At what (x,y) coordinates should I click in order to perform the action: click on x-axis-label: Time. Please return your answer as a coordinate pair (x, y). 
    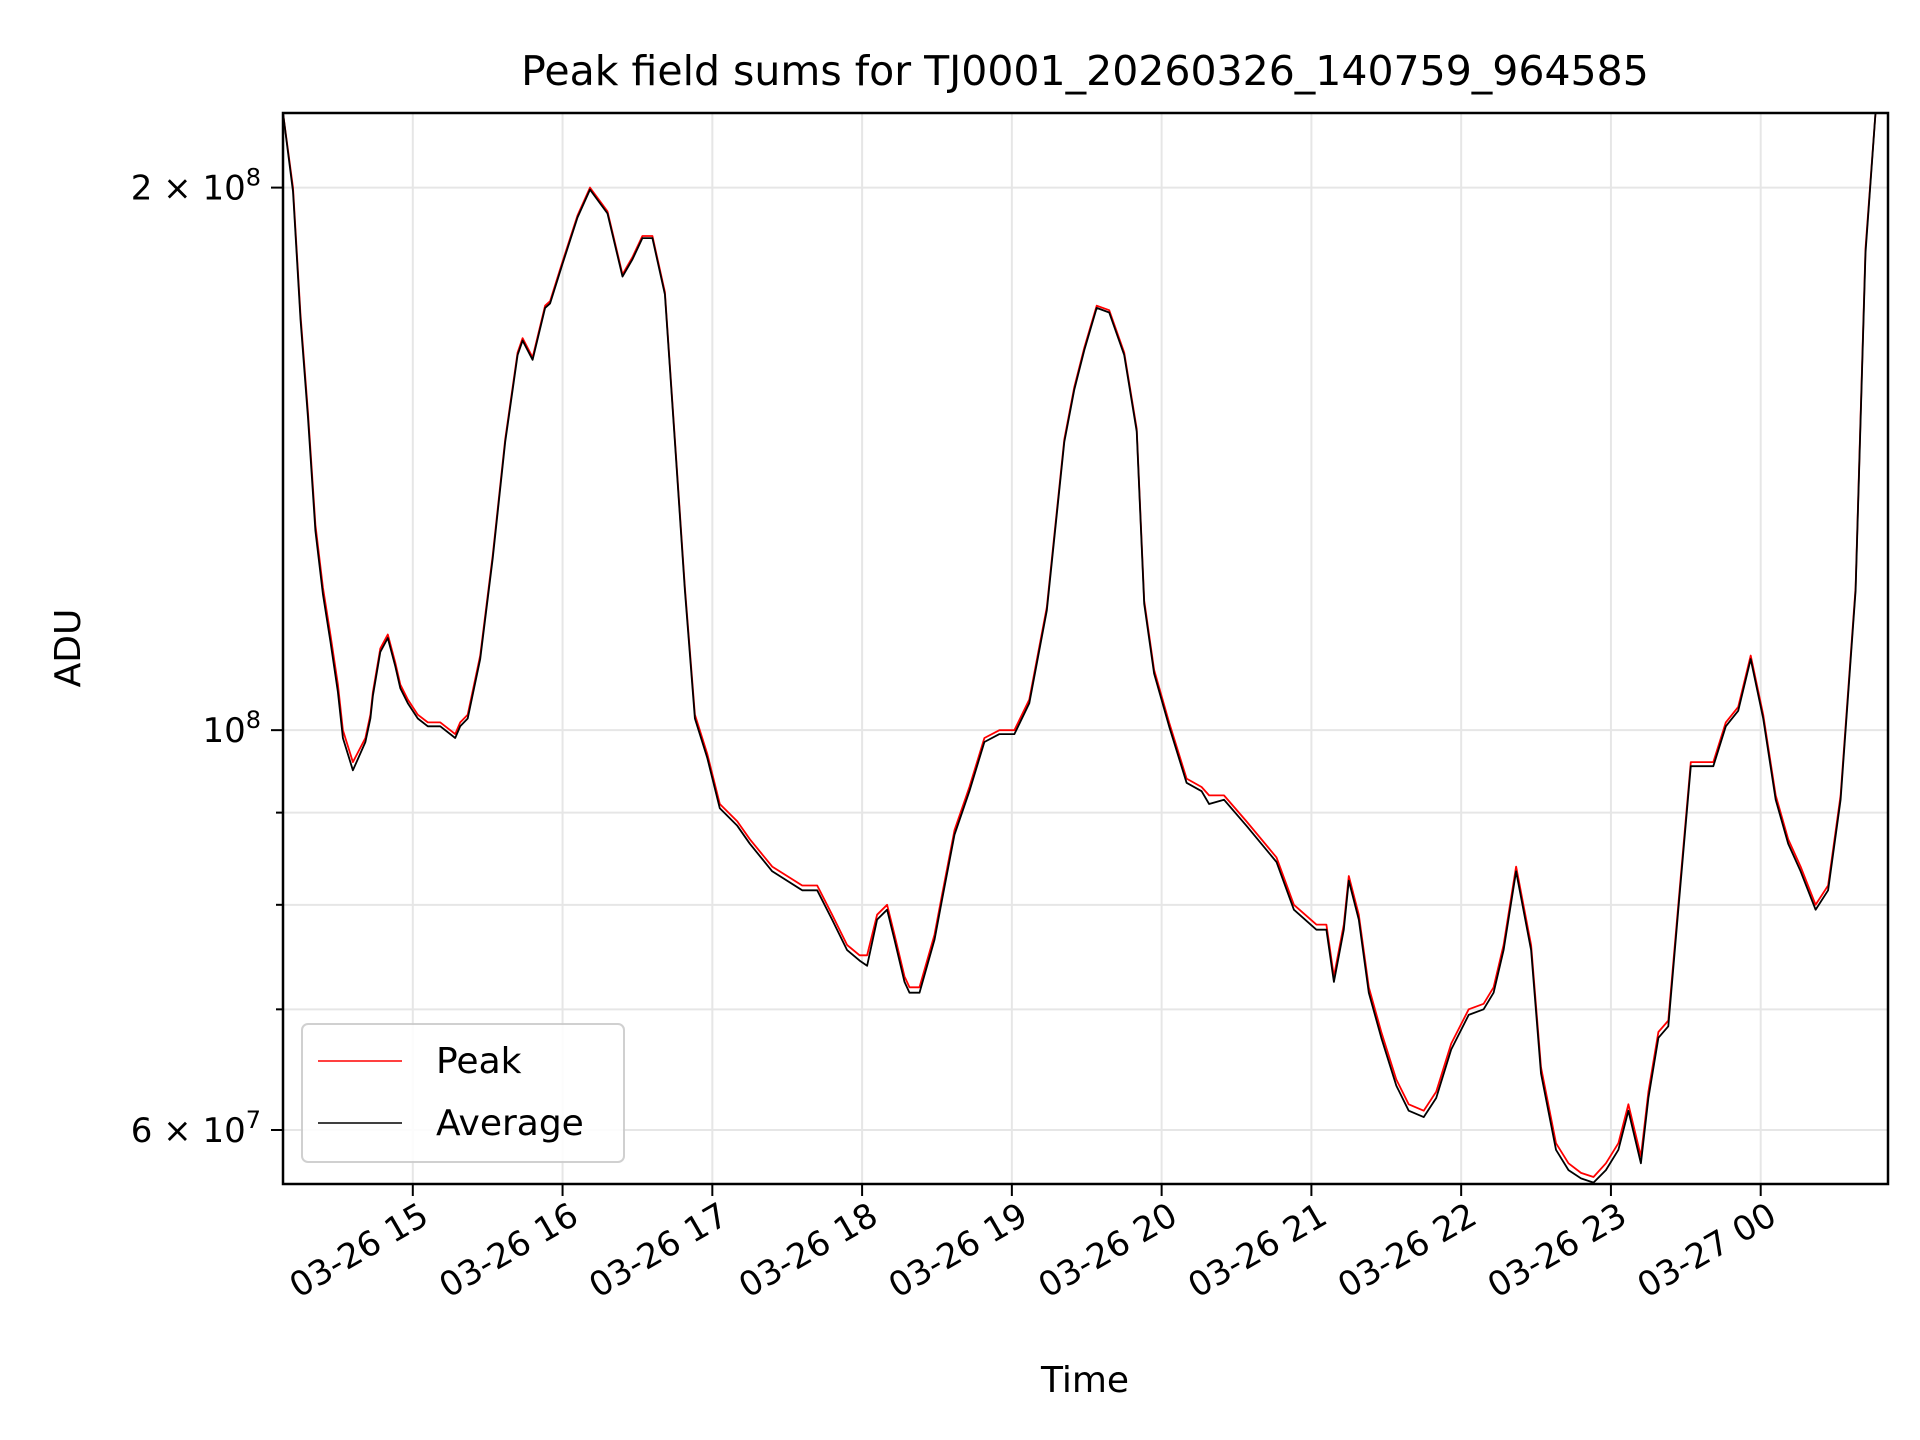
    Looking at the image, I should click on (1084, 1380).